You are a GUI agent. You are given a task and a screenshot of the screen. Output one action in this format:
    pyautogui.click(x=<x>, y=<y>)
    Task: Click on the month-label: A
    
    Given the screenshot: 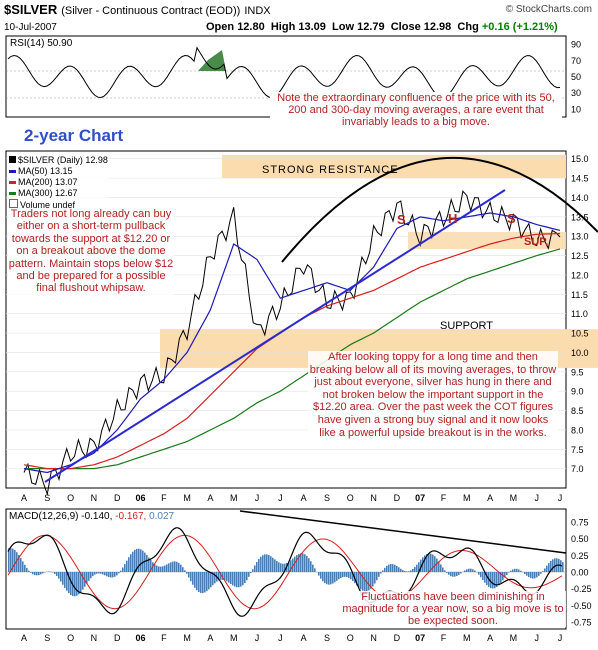 What is the action you would take?
    pyautogui.click(x=24, y=498)
    